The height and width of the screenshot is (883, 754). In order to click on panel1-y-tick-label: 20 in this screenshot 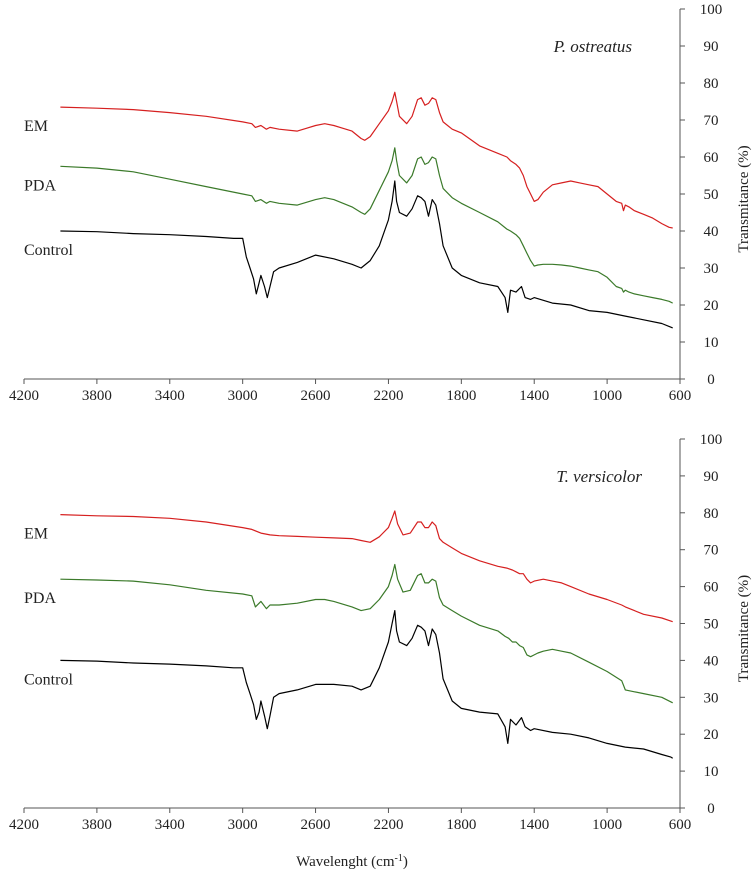, I will do `click(711, 306)`.